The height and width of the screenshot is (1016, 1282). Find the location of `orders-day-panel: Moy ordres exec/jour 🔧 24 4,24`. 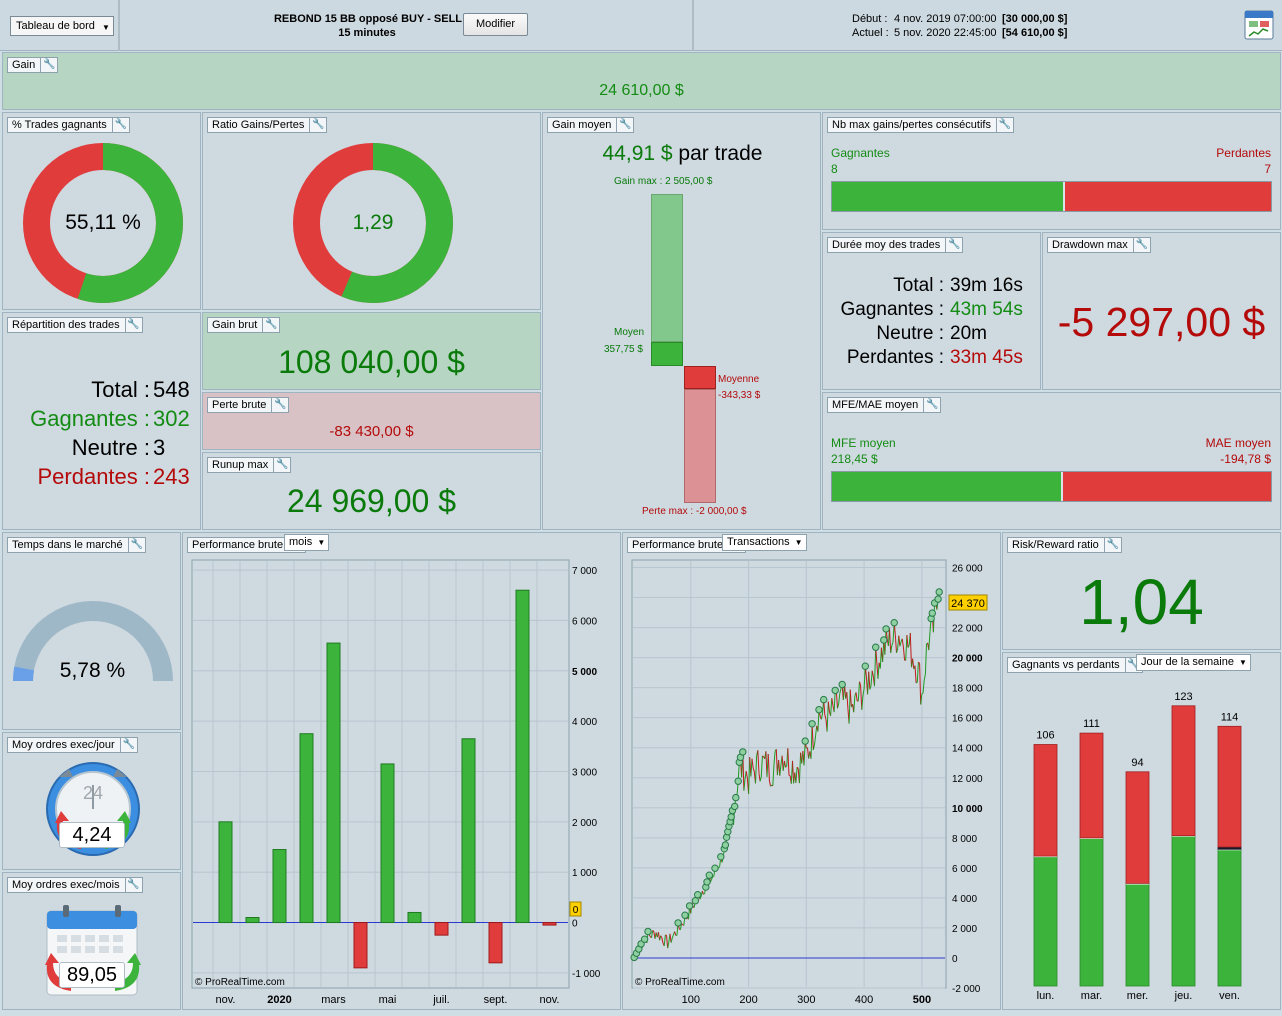

orders-day-panel: Moy ordres exec/jour 🔧 24 4,24 is located at coordinates (91, 801).